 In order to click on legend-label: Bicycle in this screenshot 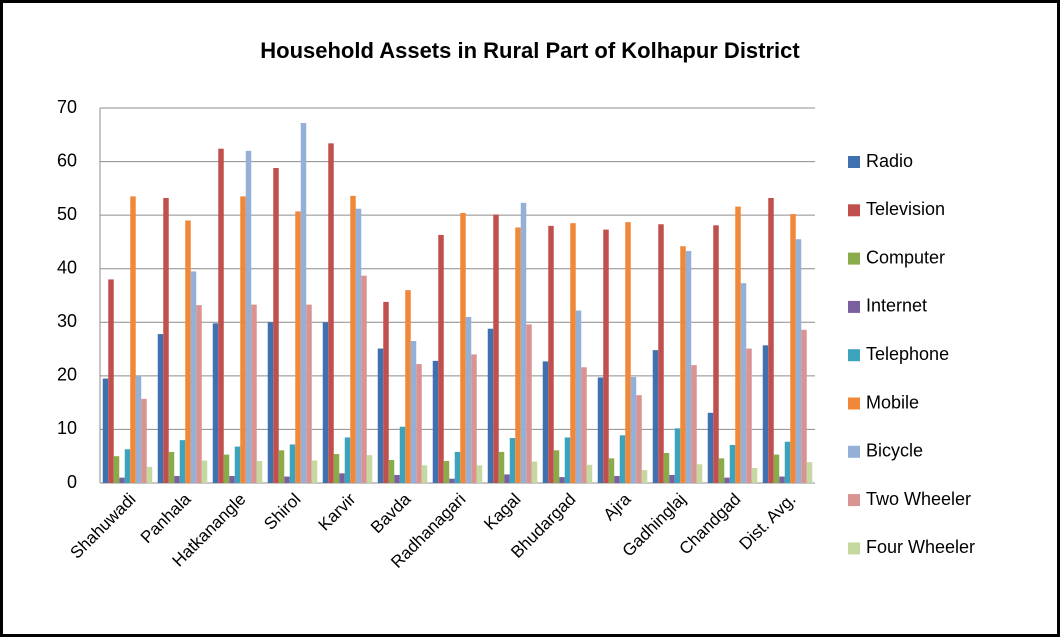, I will do `click(894, 451)`.